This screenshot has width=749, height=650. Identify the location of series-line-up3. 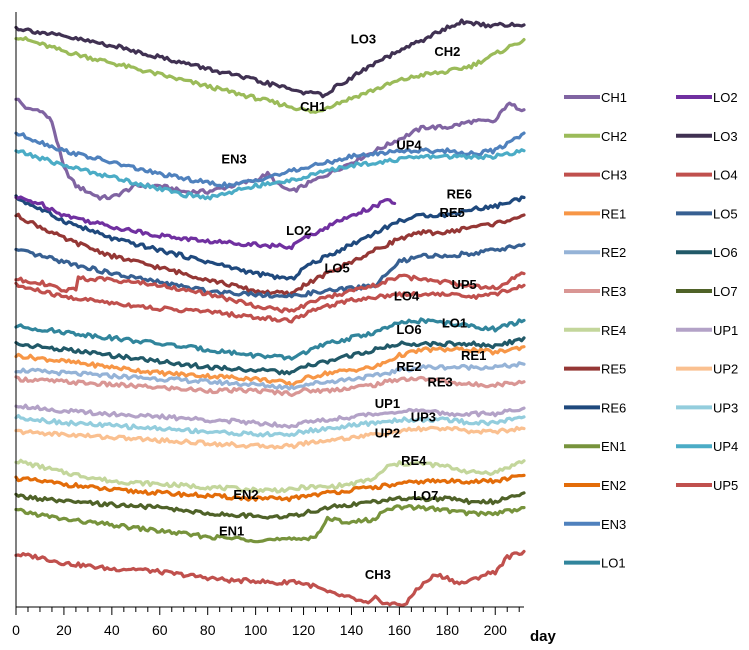
(270, 426).